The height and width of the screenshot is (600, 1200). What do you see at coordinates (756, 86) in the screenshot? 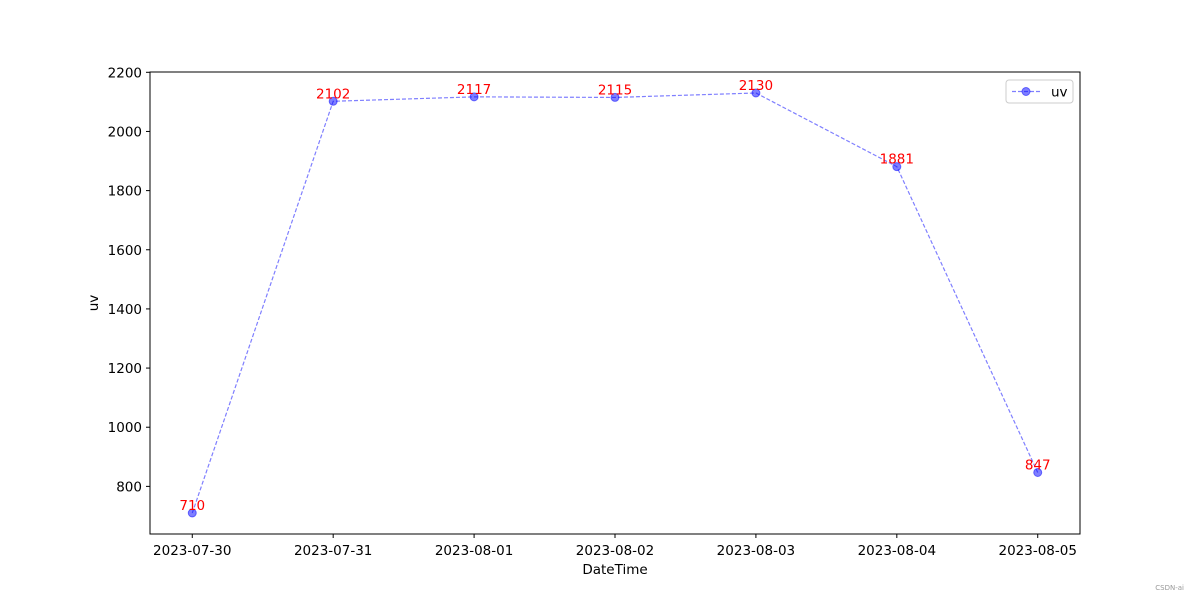
I see `data-label: 2130` at bounding box center [756, 86].